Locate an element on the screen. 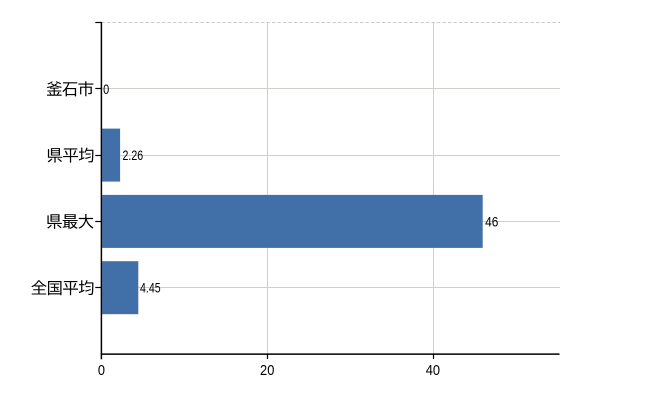  svg-text: 40 is located at coordinates (433, 370).